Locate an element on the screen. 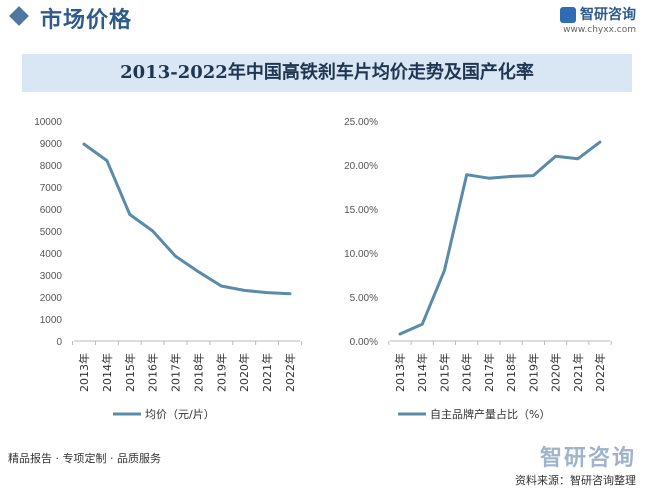 The image size is (654, 488). brand-name: 智研咨询 is located at coordinates (598, 14).